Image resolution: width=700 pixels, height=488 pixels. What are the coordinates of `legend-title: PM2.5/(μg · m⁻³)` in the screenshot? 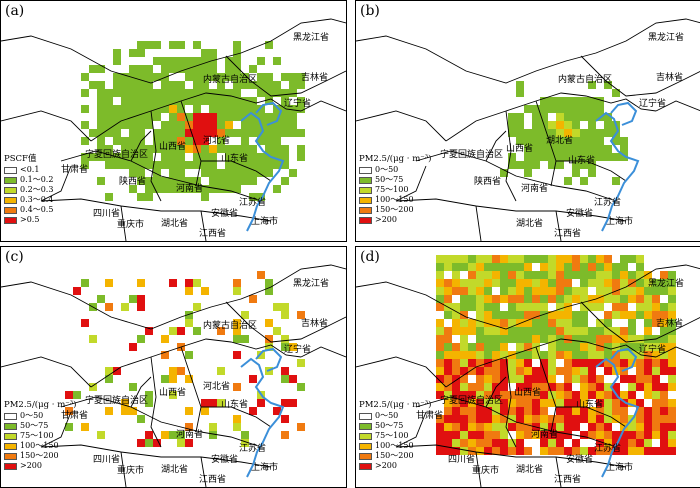 It's located at (40, 405).